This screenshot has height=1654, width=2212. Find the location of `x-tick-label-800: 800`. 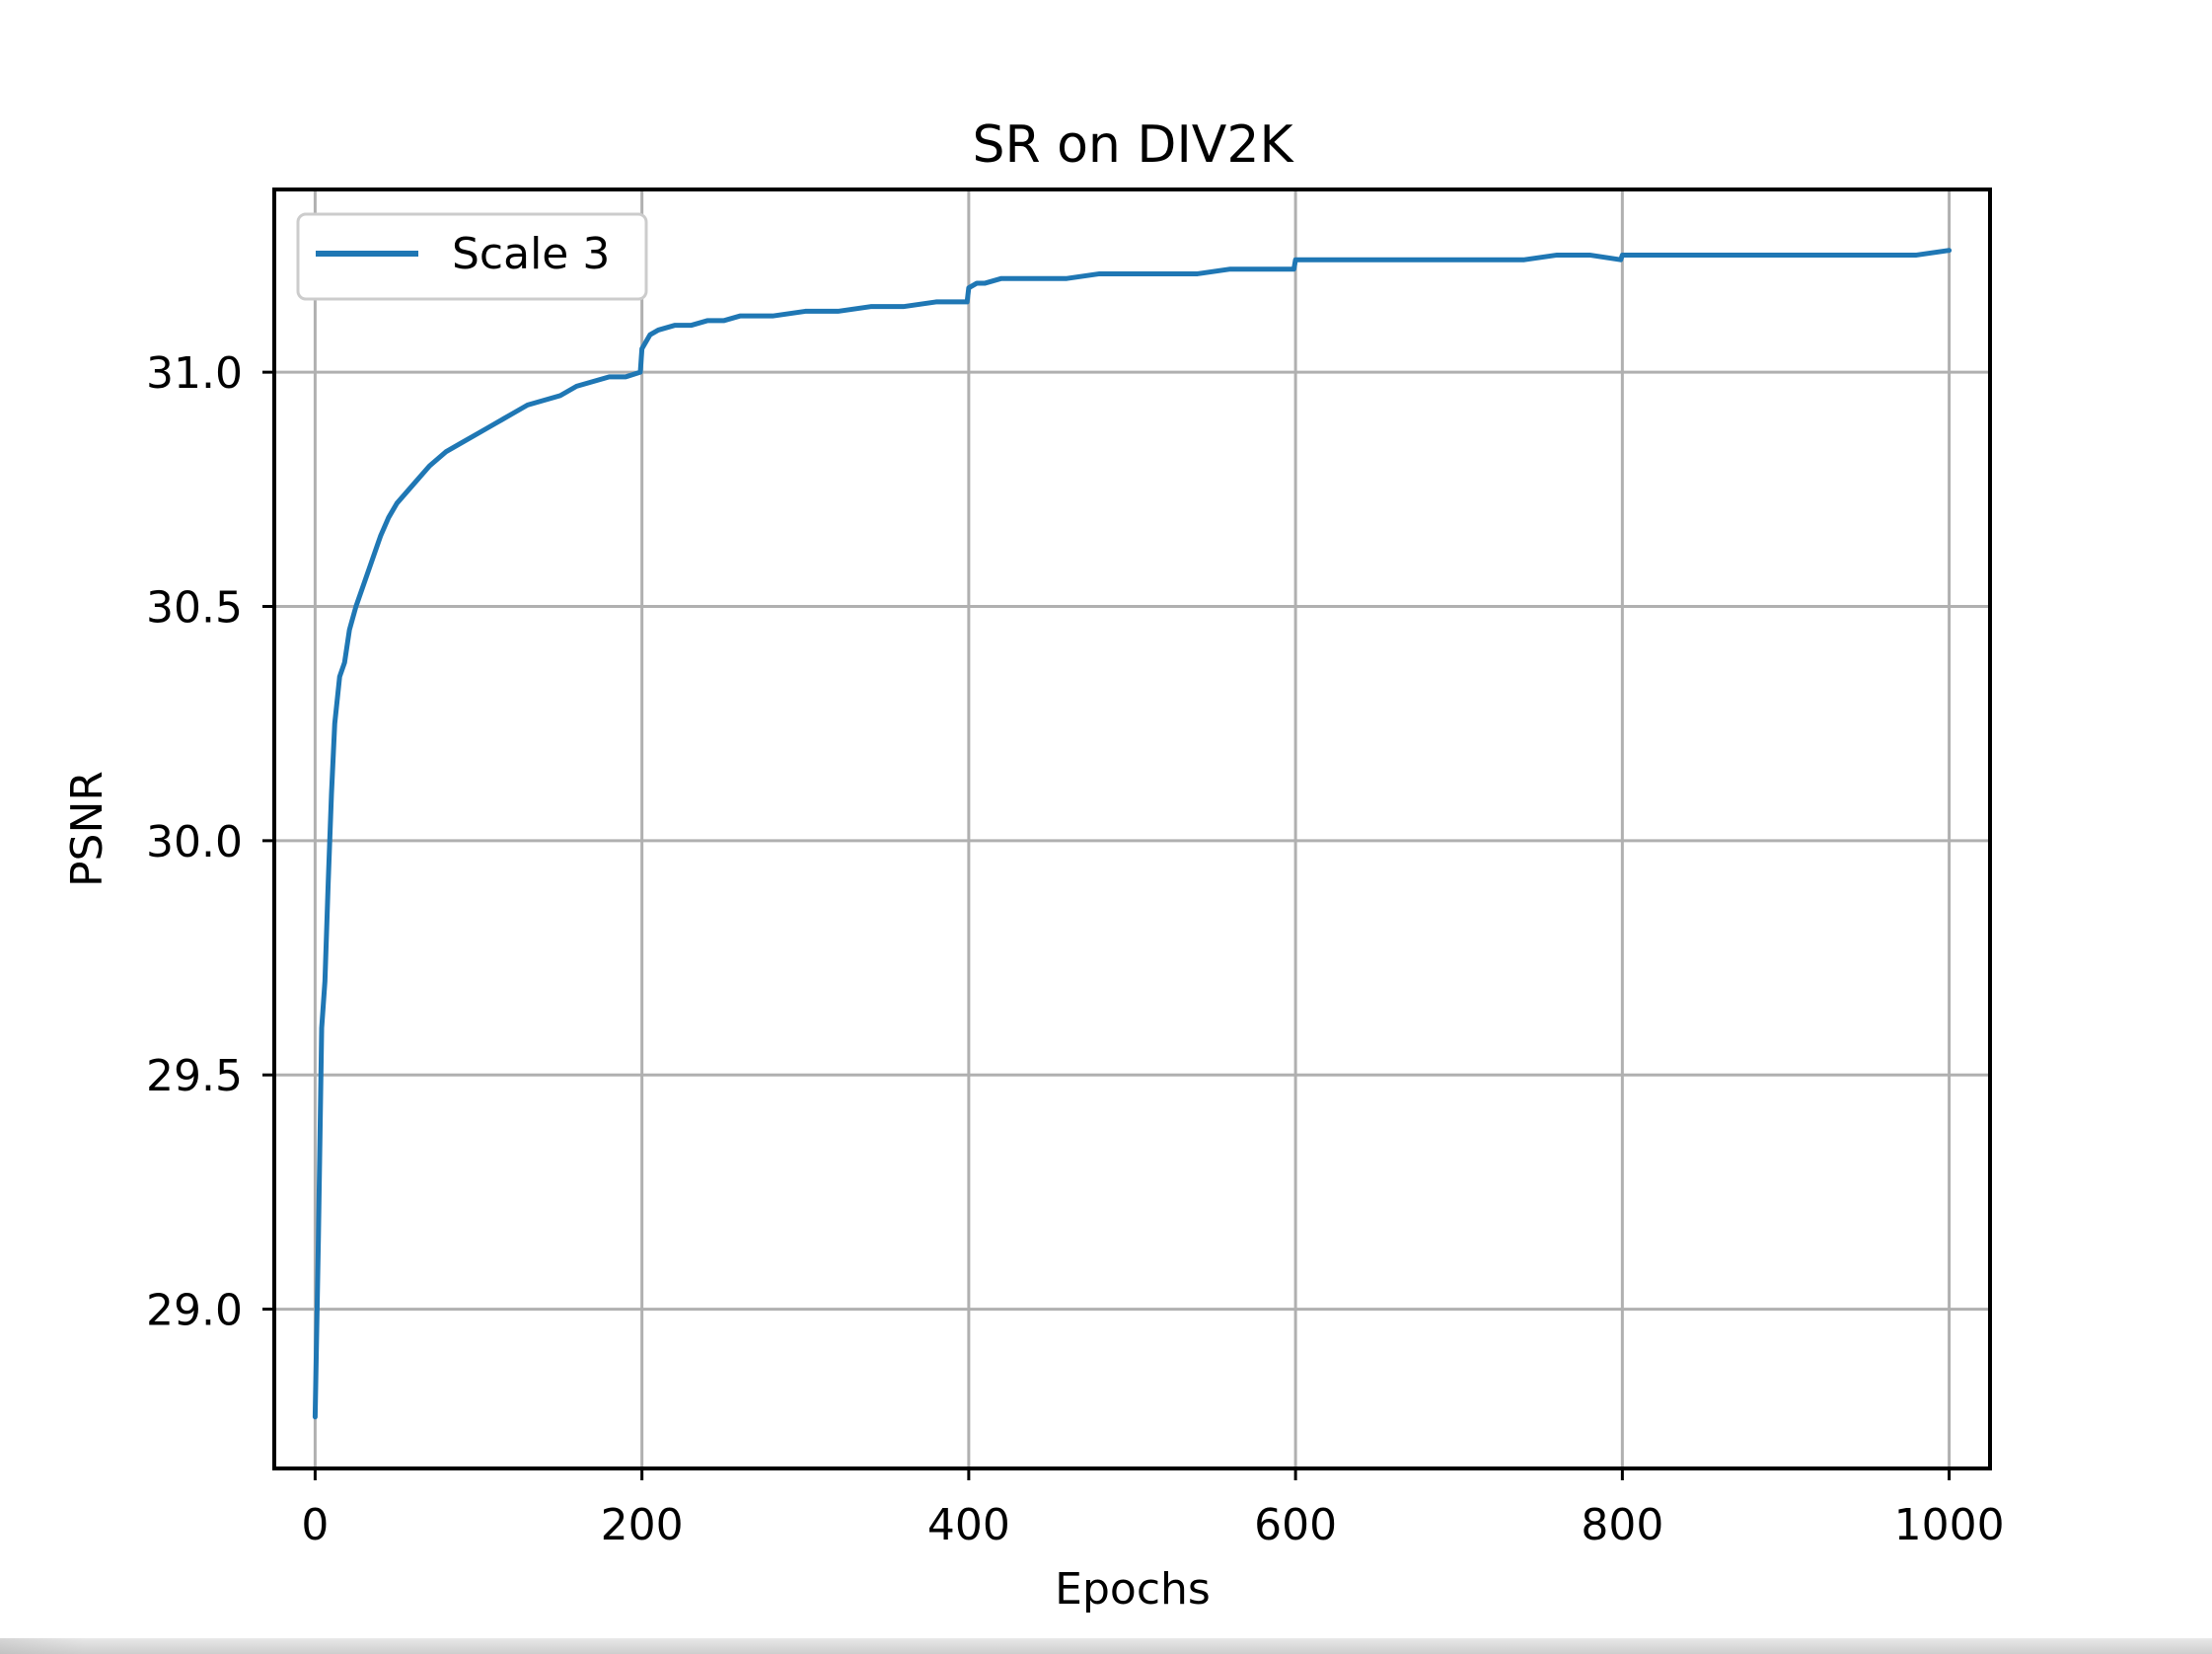

x-tick-label-800: 800 is located at coordinates (1622, 1525).